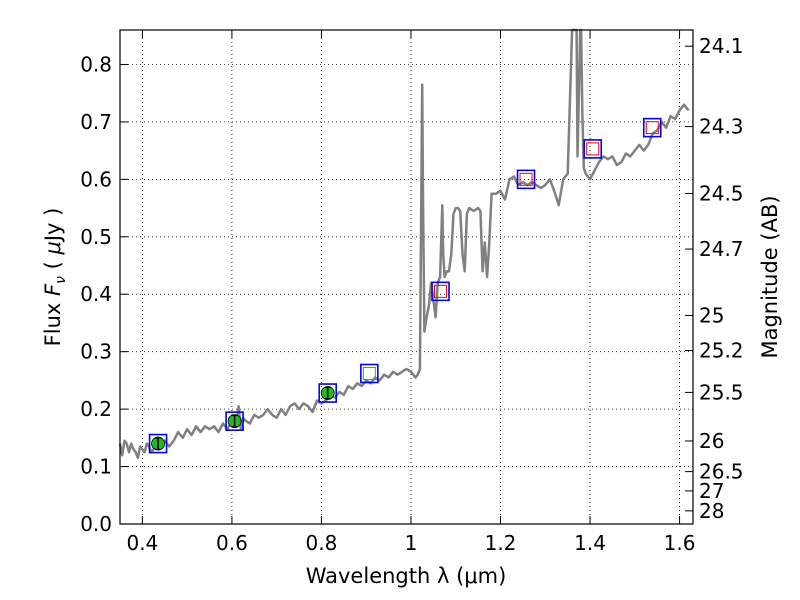 The height and width of the screenshot is (600, 800). What do you see at coordinates (55, 277) in the screenshot?
I see `y-axis-label: Flux Fν ( μJy )` at bounding box center [55, 277].